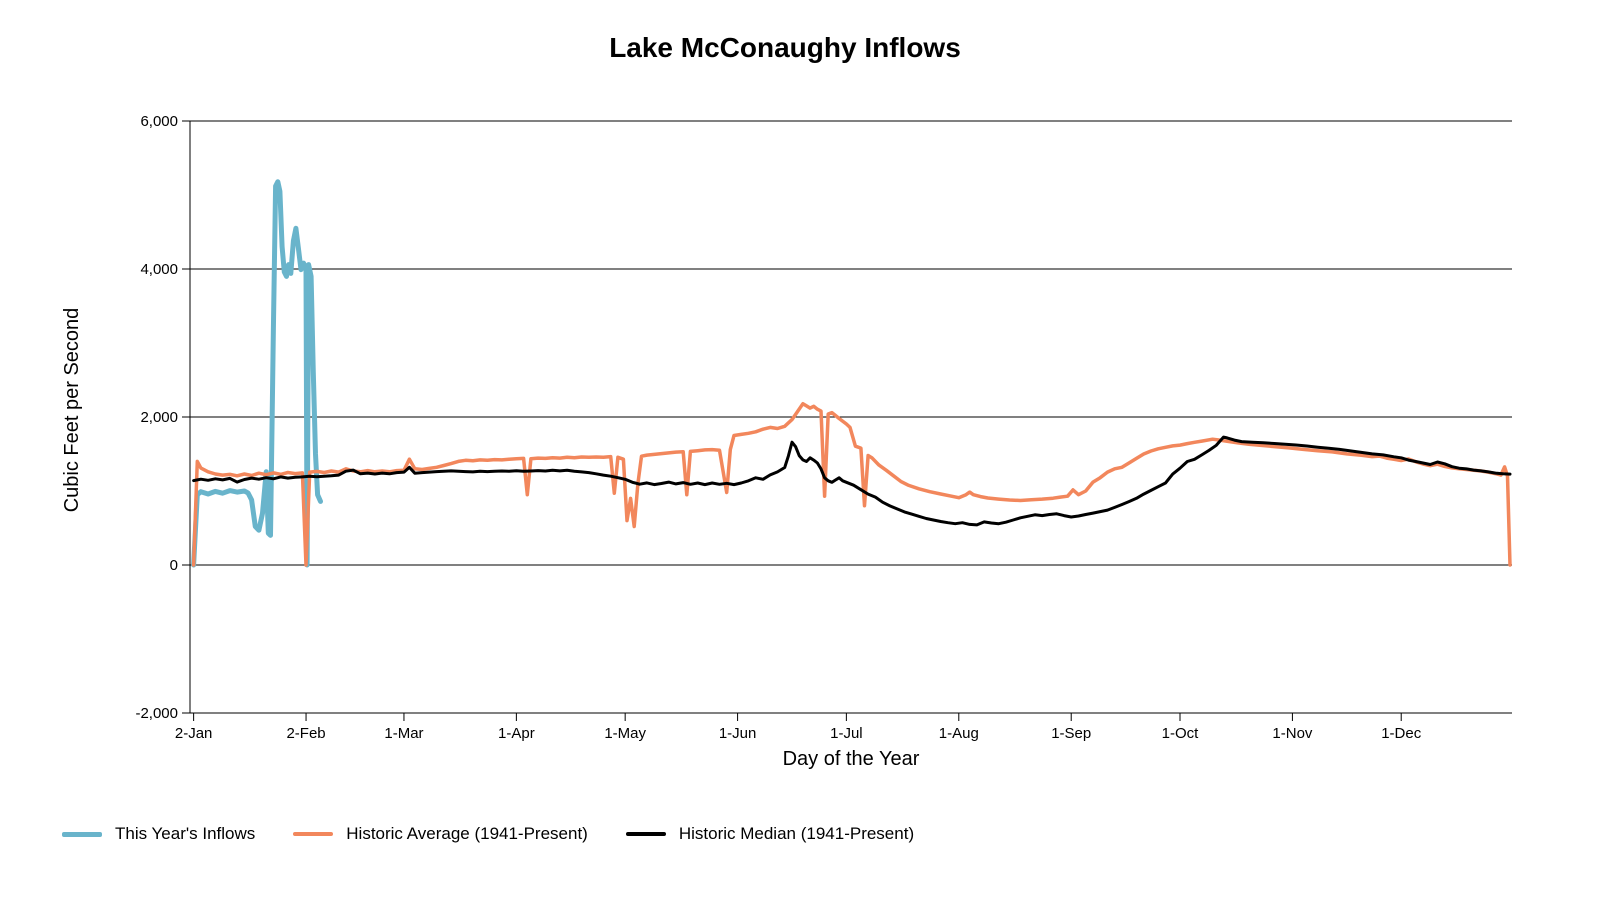 This screenshot has height=900, width=1600. Describe the element at coordinates (194, 733) in the screenshot. I see `x-tick-label: 2-Jan` at that location.